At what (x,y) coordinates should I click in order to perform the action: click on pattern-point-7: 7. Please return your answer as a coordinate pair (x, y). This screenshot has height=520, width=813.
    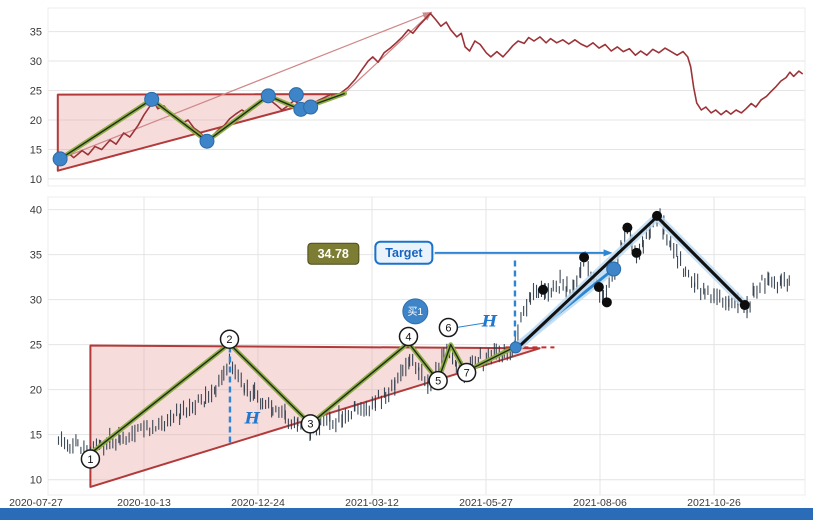
    Looking at the image, I should click on (466, 372).